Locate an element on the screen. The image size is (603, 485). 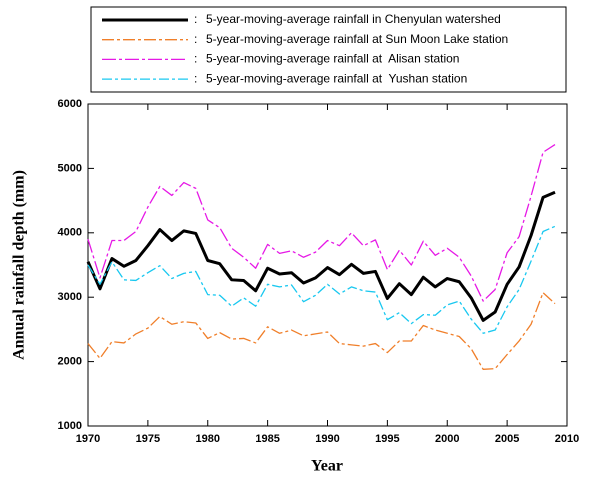
x-tick-label: 1980 is located at coordinates (208, 439).